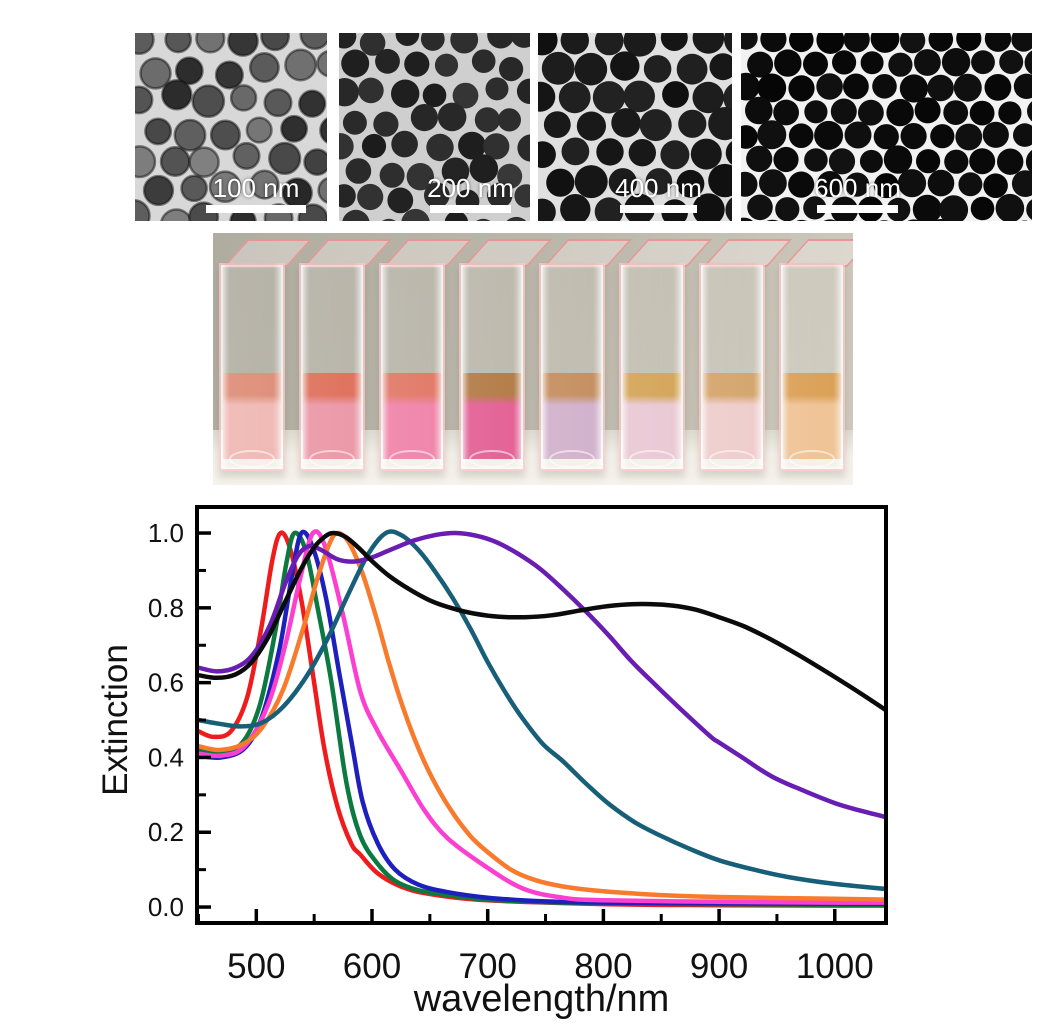  I want to click on svg-text: 500, so click(256, 966).